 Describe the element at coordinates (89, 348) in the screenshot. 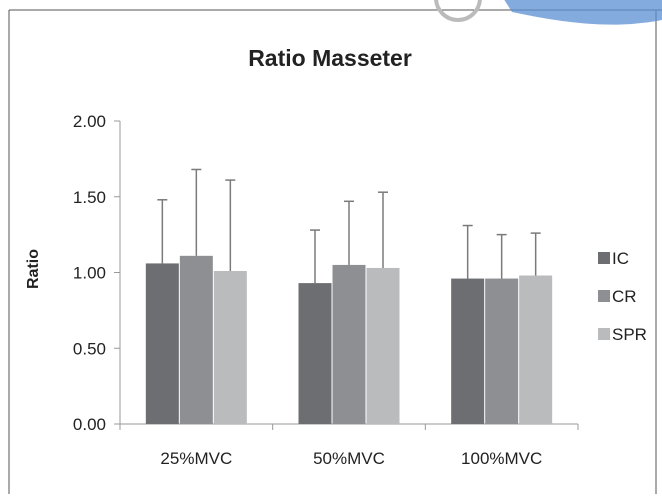

I see `y-tick-label: 0.50` at that location.